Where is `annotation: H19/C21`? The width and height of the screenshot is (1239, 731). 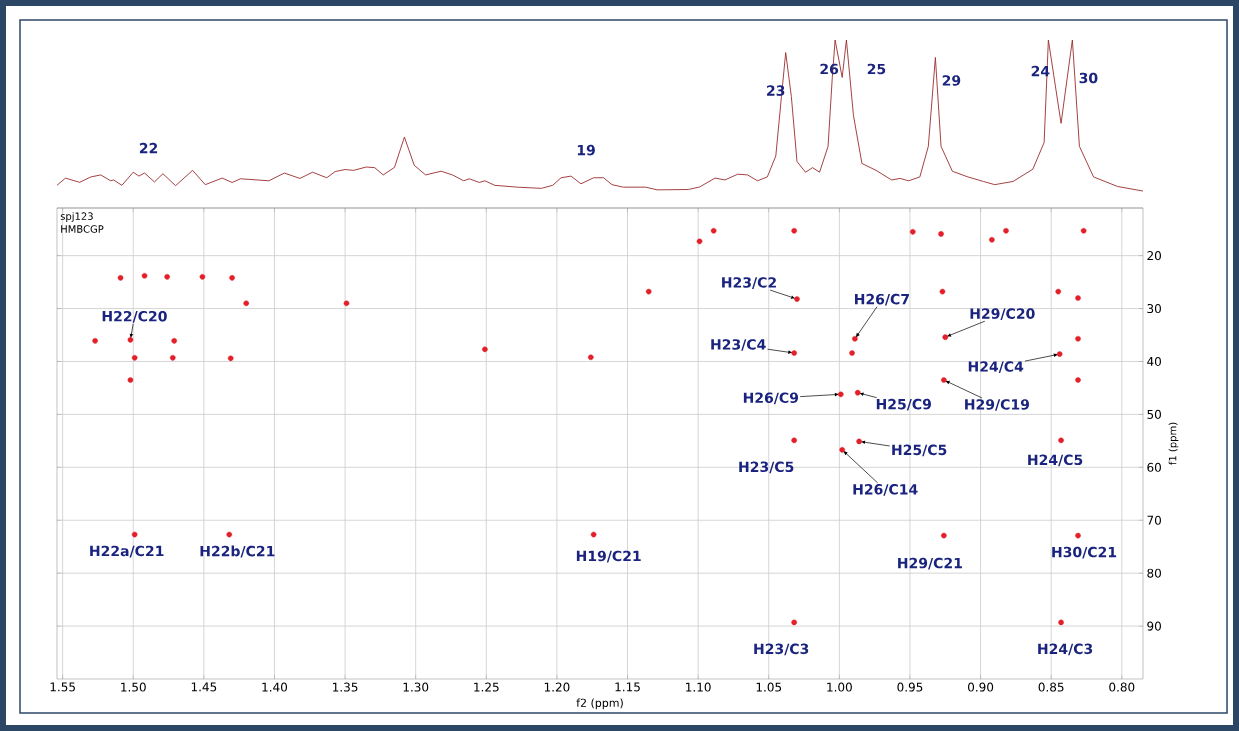 annotation: H19/C21 is located at coordinates (608, 556).